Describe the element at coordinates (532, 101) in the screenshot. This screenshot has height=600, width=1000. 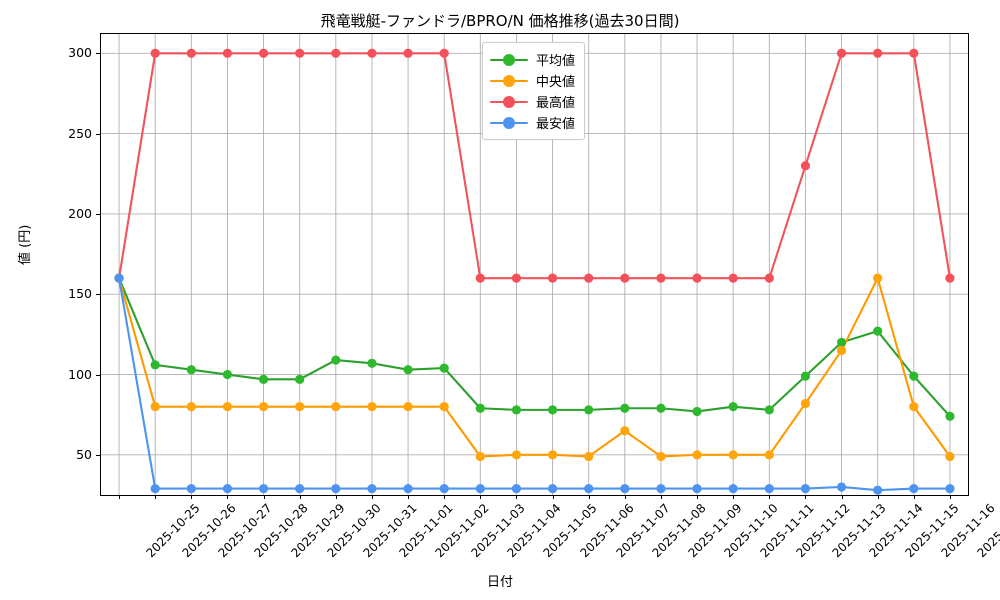
I see `legend-item-2: 最高値` at that location.